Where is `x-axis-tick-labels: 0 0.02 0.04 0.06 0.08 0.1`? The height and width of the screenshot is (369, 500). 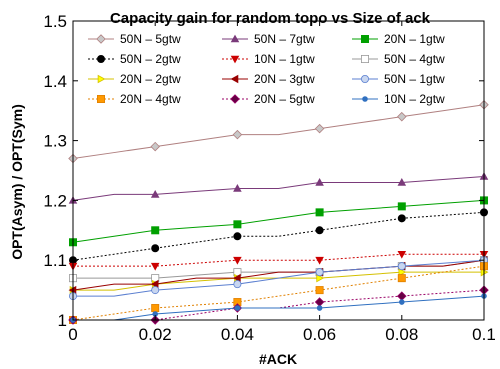 x-axis-tick-labels: 0 0.02 0.04 0.06 0.08 0.1 is located at coordinates (282, 334).